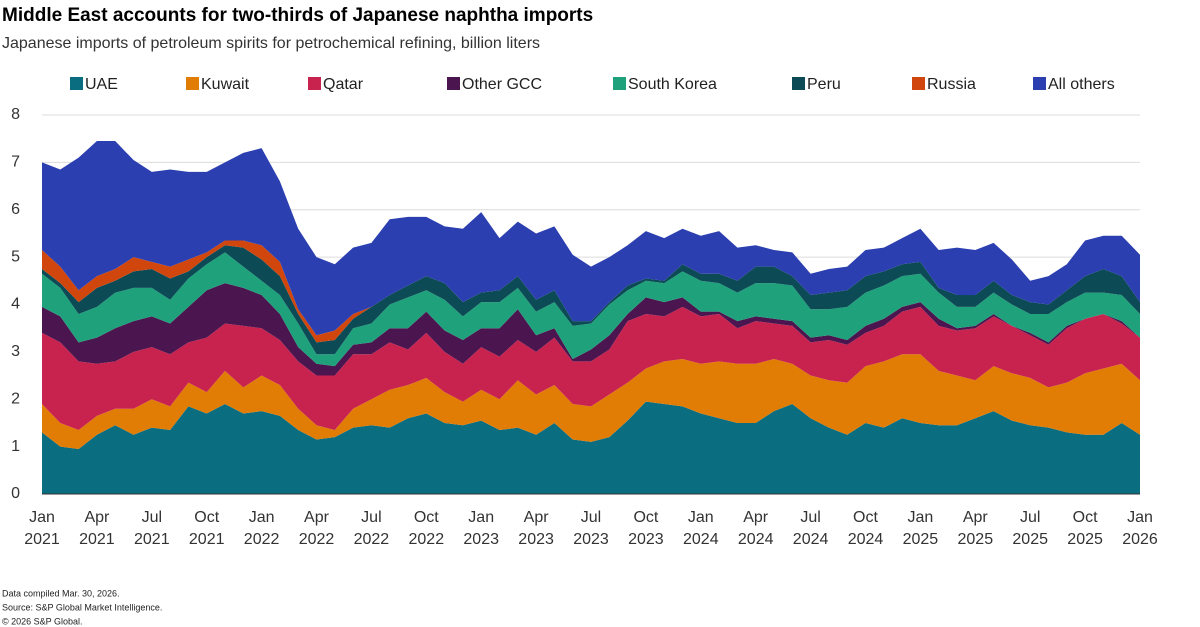  What do you see at coordinates (61, 593) in the screenshot?
I see `footnote: Data compiled Mar. 30, 2026.` at bounding box center [61, 593].